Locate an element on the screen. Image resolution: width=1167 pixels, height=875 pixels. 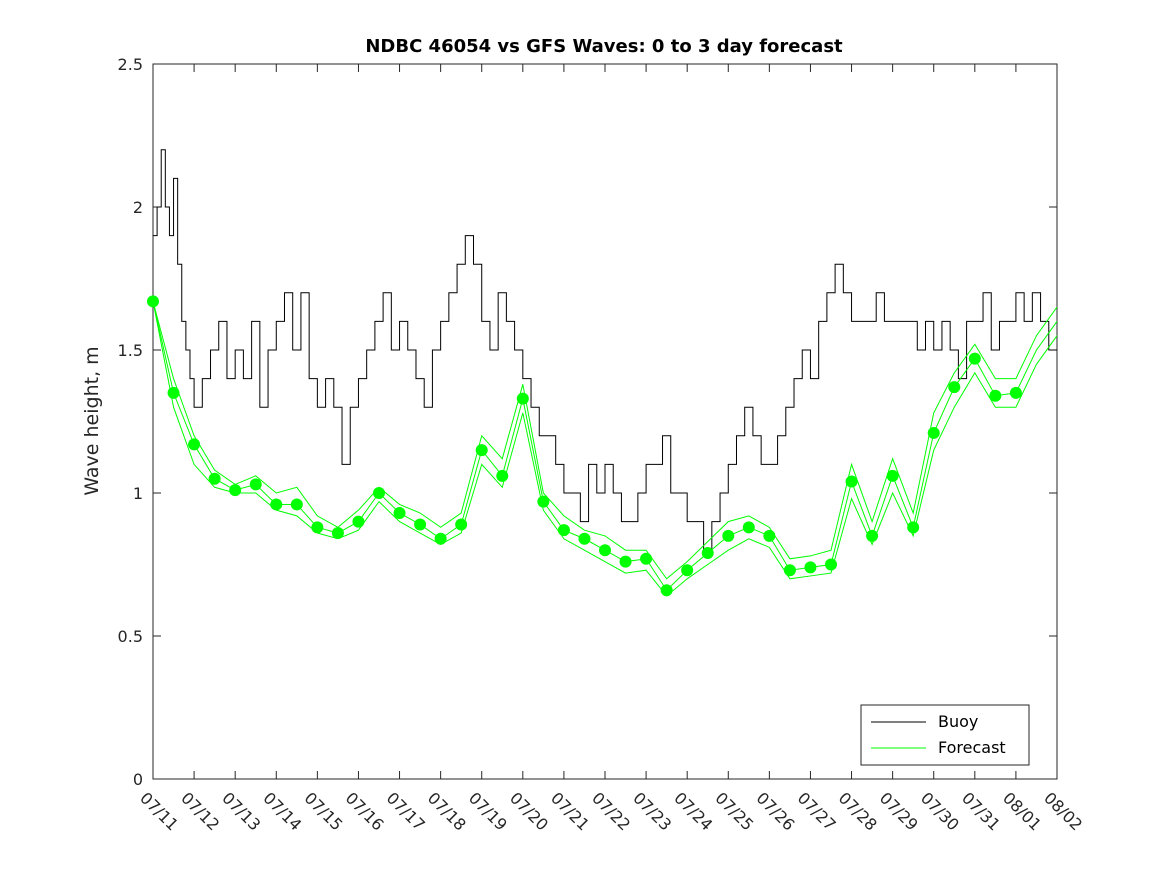
y-axis-label: Wave height, m is located at coordinates (92, 420).